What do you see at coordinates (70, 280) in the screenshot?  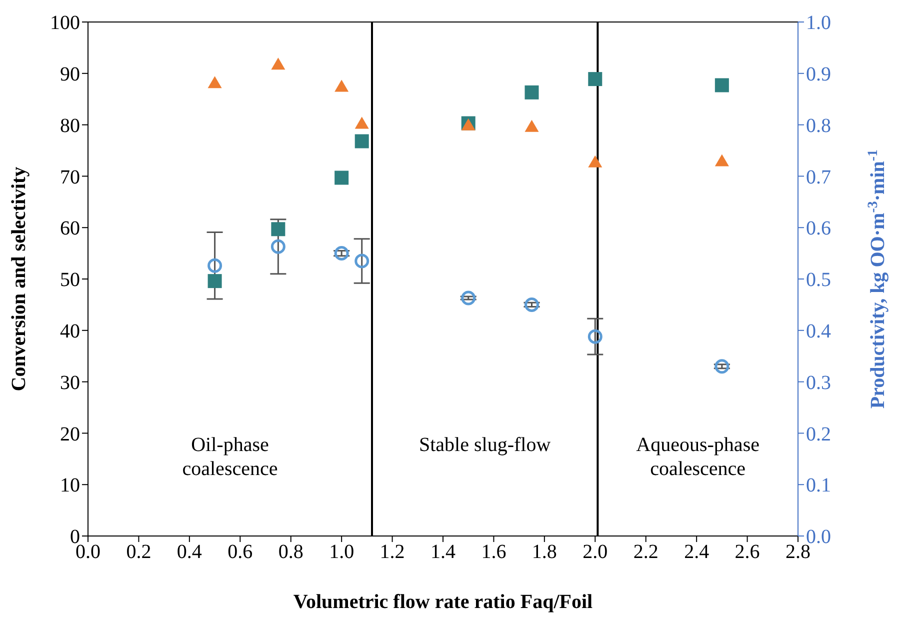 I see `y-tick-label: 50` at bounding box center [70, 280].